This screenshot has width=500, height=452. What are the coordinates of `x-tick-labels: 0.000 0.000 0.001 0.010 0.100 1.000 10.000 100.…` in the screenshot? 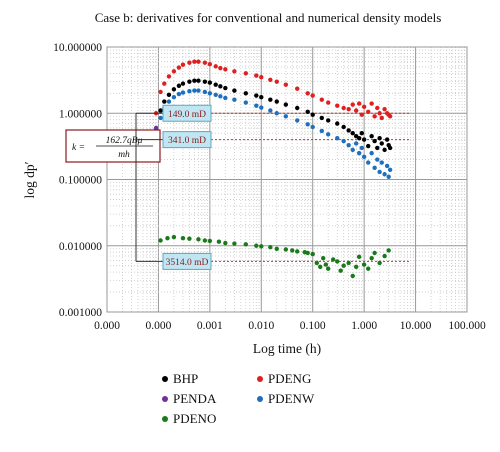 It's located at (290, 326).